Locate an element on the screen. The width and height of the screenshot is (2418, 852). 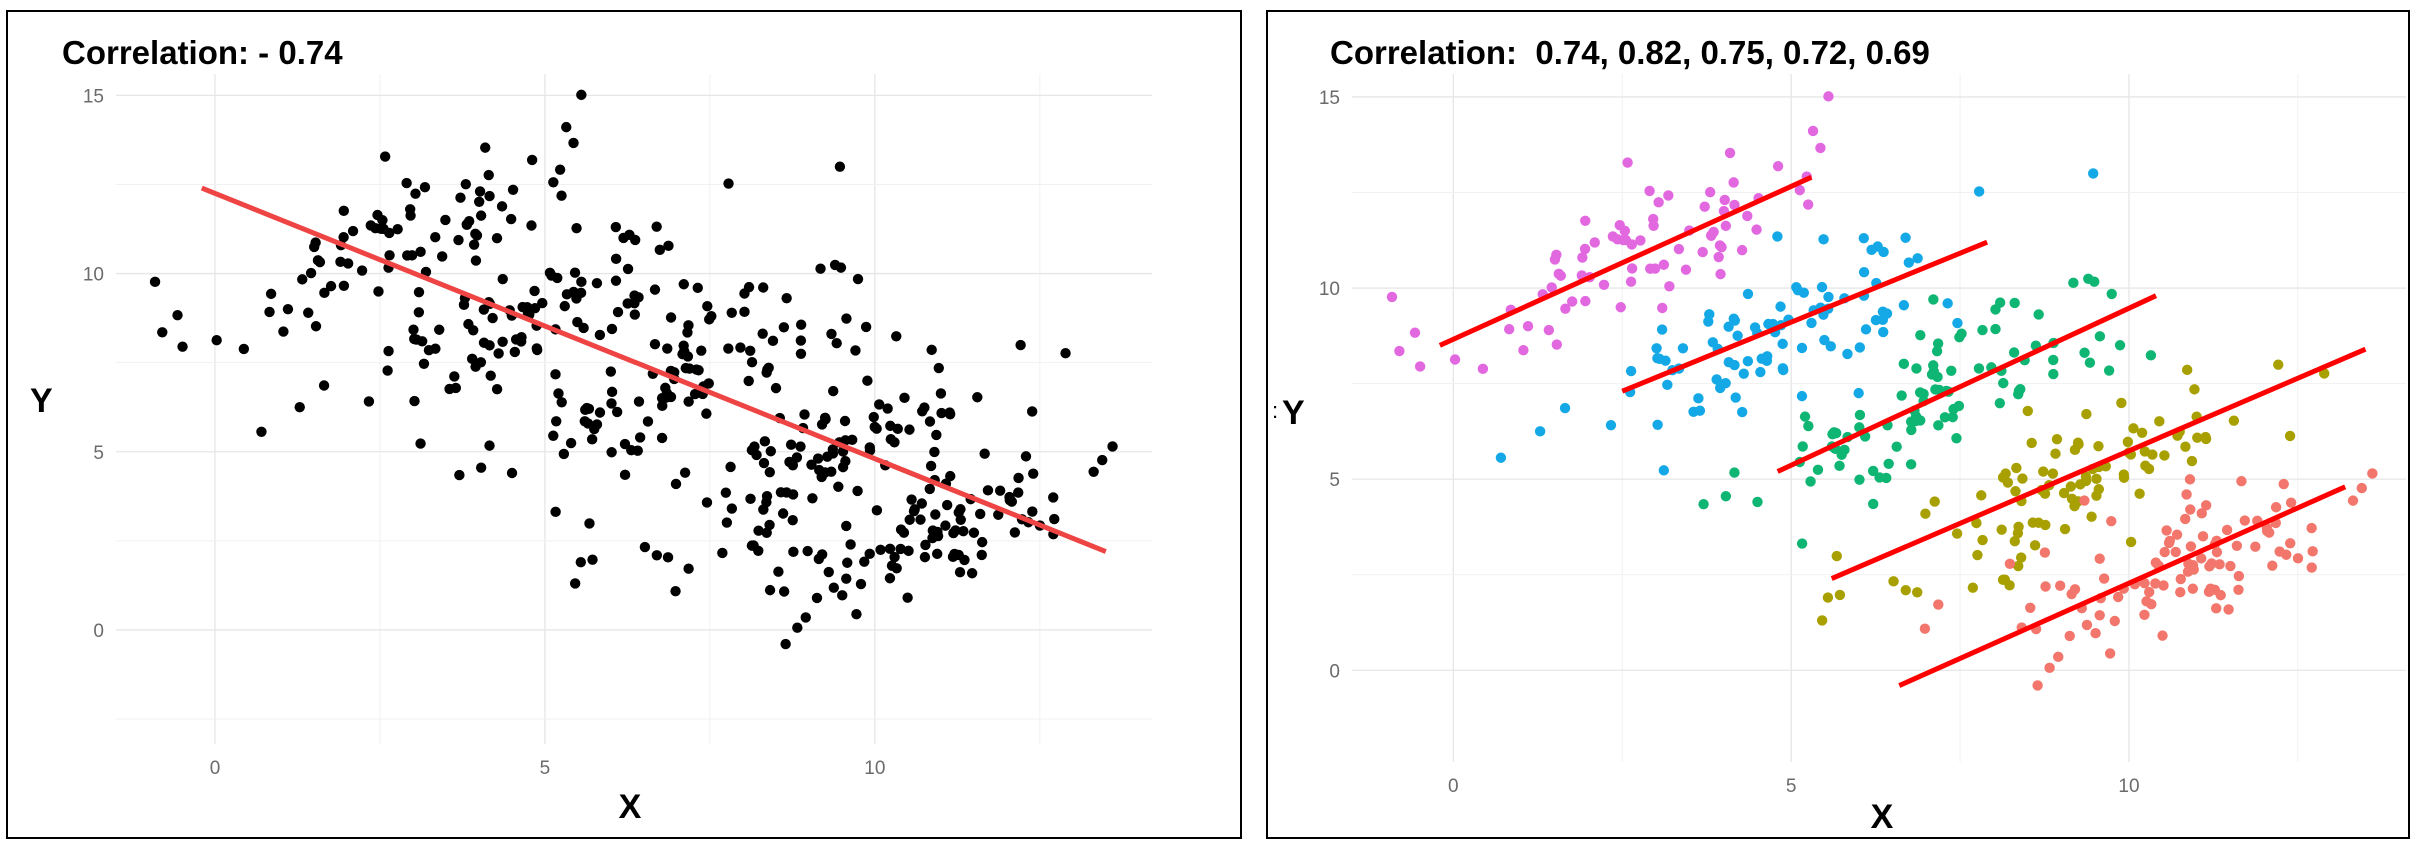
group-trendline is located at coordinates (1625, 261).